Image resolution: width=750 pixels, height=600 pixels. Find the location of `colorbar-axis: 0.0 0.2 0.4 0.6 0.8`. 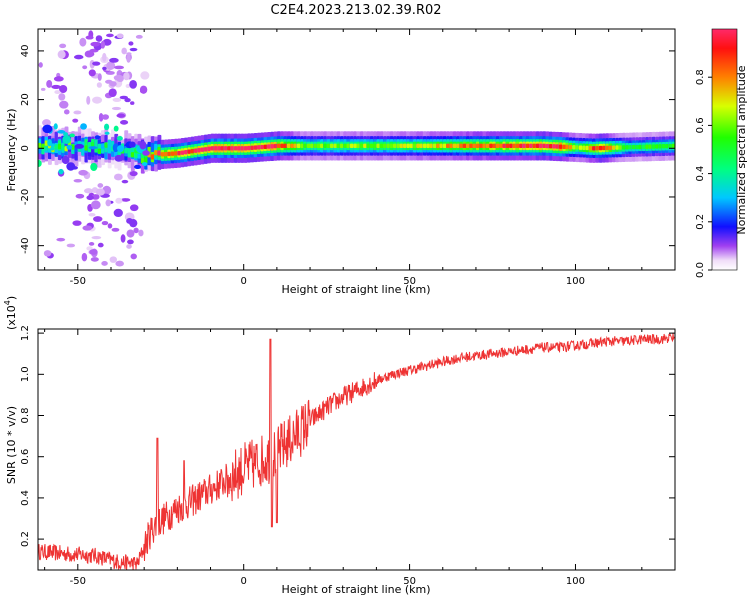

colorbar-axis: 0.0 0.2 0.4 0.6 0.8 is located at coordinates (716, 153).